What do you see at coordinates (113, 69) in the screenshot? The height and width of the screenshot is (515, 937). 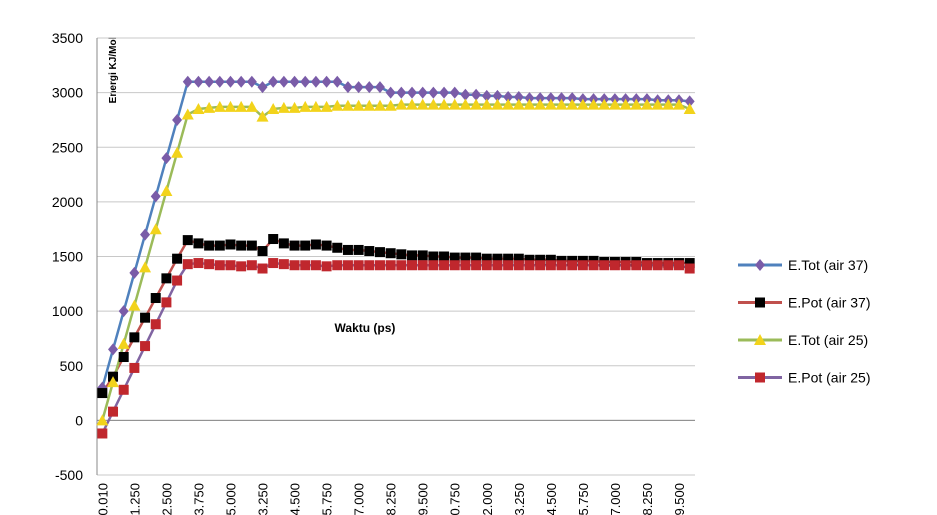 I see `y-axis-label: Energi KJ/Mol` at bounding box center [113, 69].